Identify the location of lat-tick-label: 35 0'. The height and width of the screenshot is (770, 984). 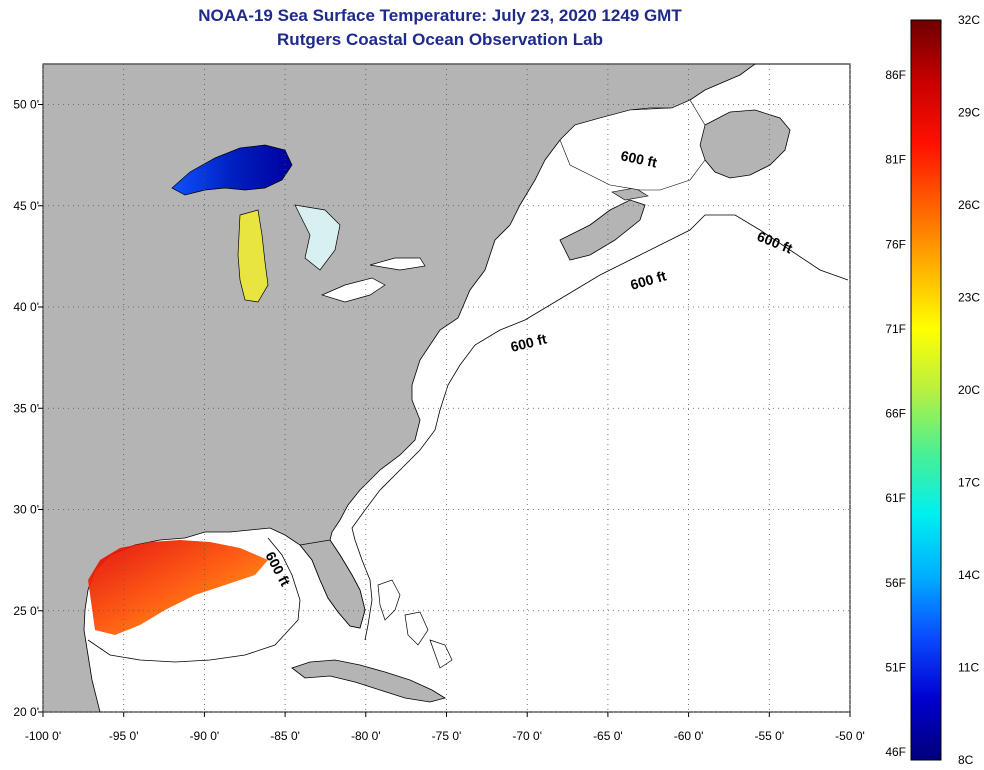
(26, 408).